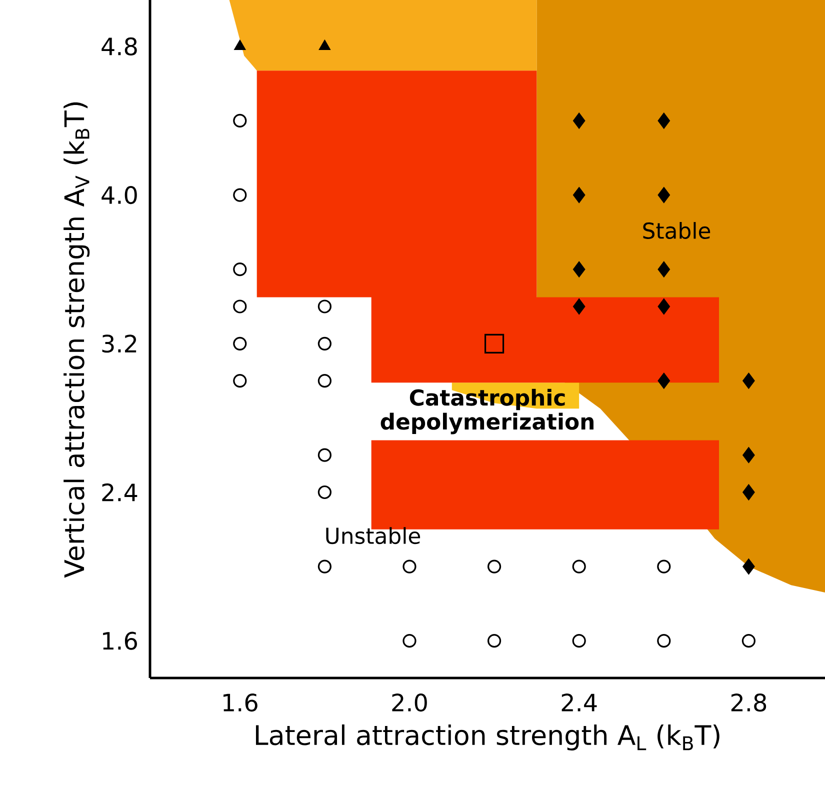 Image resolution: width=825 pixels, height=792 pixels. Describe the element at coordinates (676, 230) in the screenshot. I see `annotation: Stable` at that location.